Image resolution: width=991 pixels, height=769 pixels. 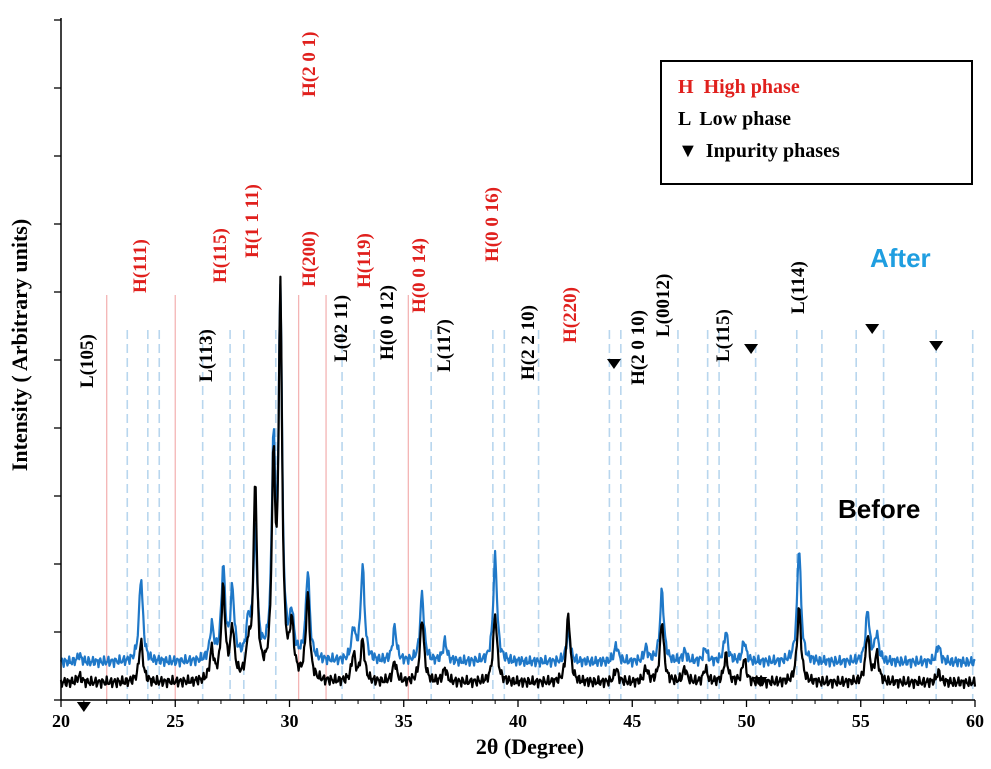 I want to click on x-axis-label: 2θ (Degree), so click(x=530, y=746).